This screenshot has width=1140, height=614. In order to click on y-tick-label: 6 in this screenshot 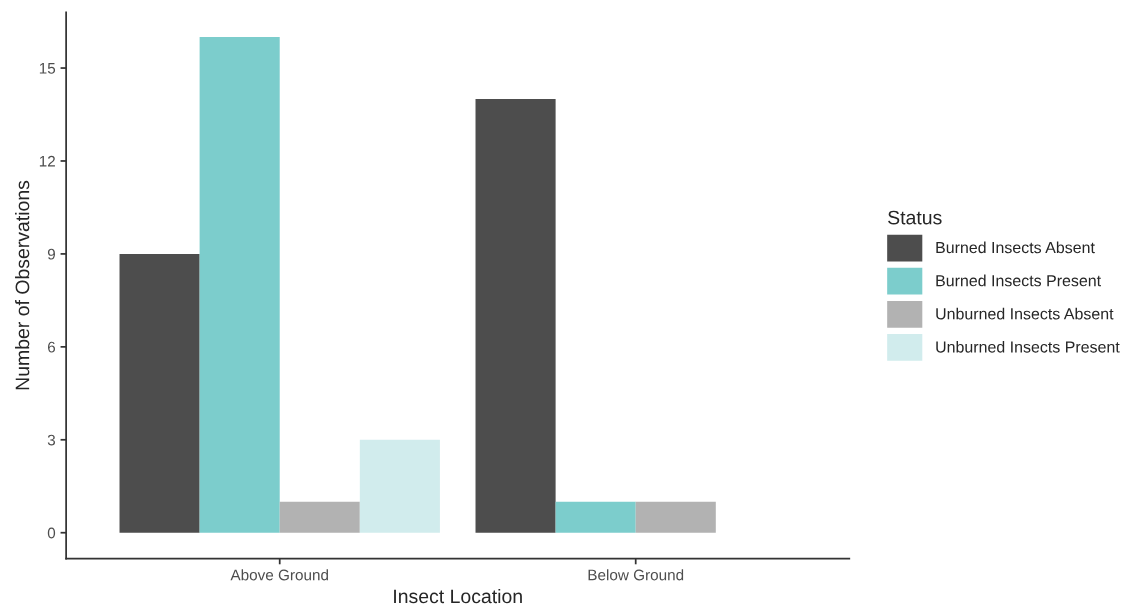, I will do `click(51, 347)`.